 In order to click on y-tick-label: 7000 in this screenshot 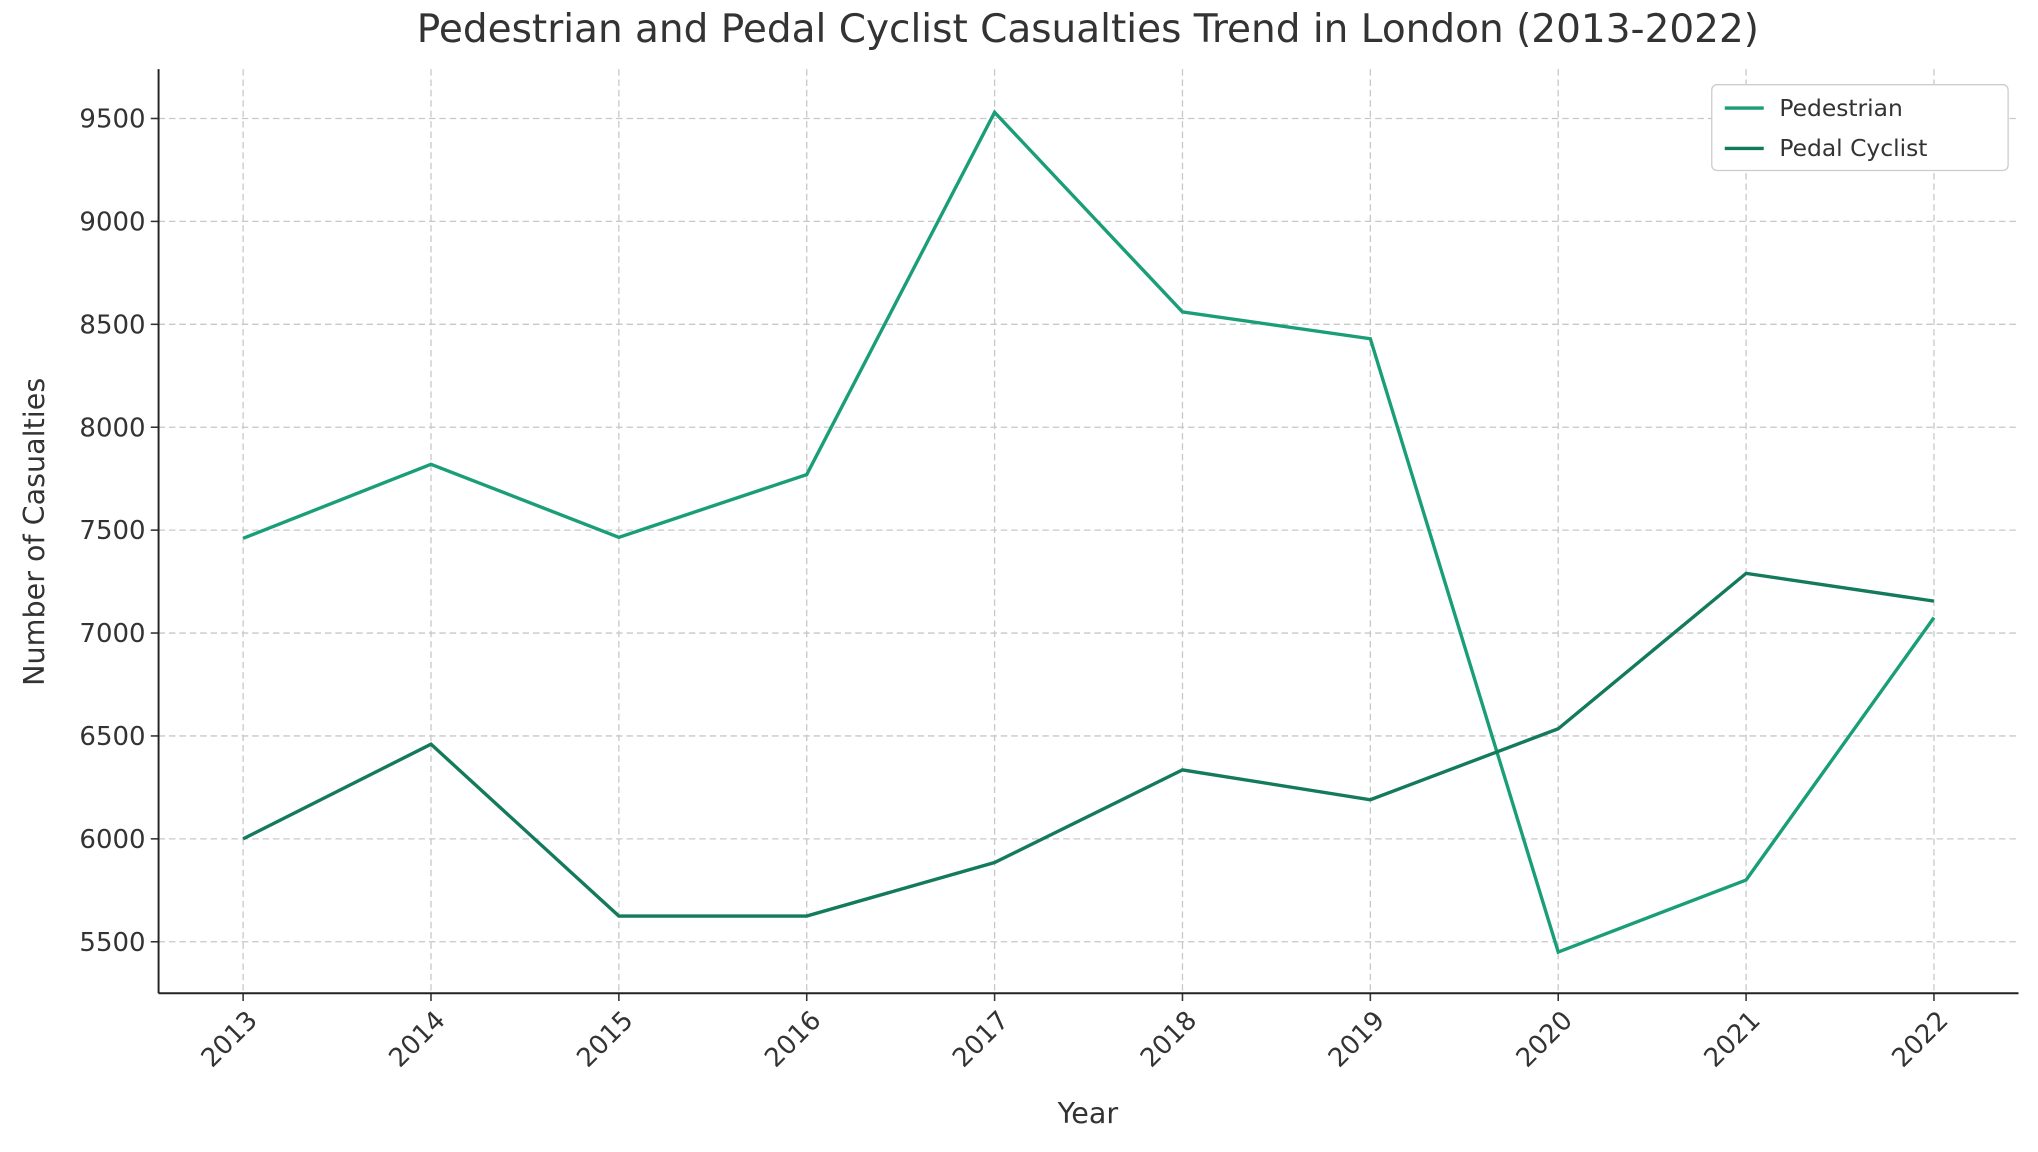, I will do `click(112, 634)`.